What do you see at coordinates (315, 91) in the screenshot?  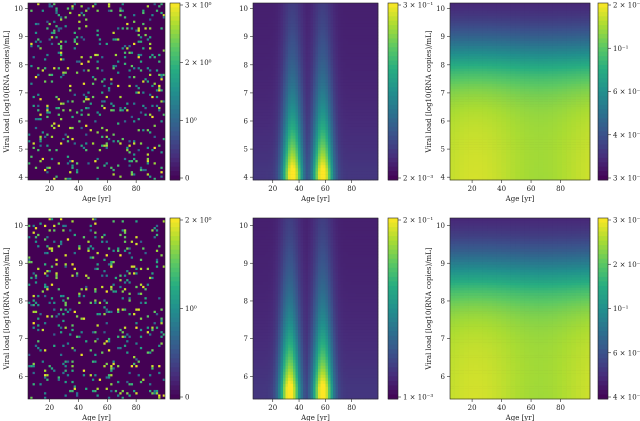 I see `plot-frame` at bounding box center [315, 91].